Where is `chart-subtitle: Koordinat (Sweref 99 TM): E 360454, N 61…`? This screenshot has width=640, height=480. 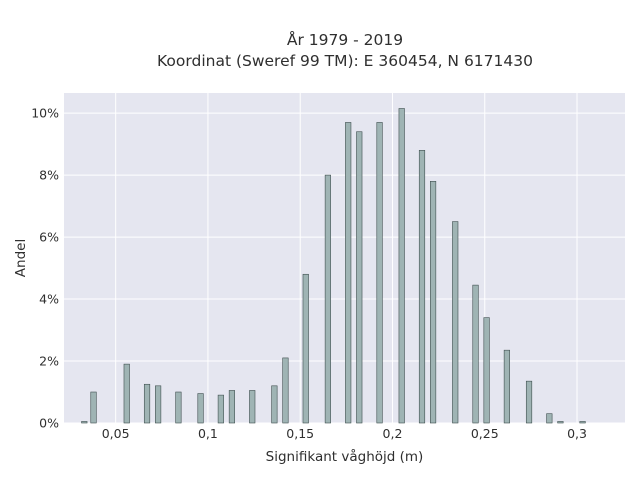 chart-subtitle: Koordinat (Sweref 99 TM): E 360454, N 61… is located at coordinates (345, 61).